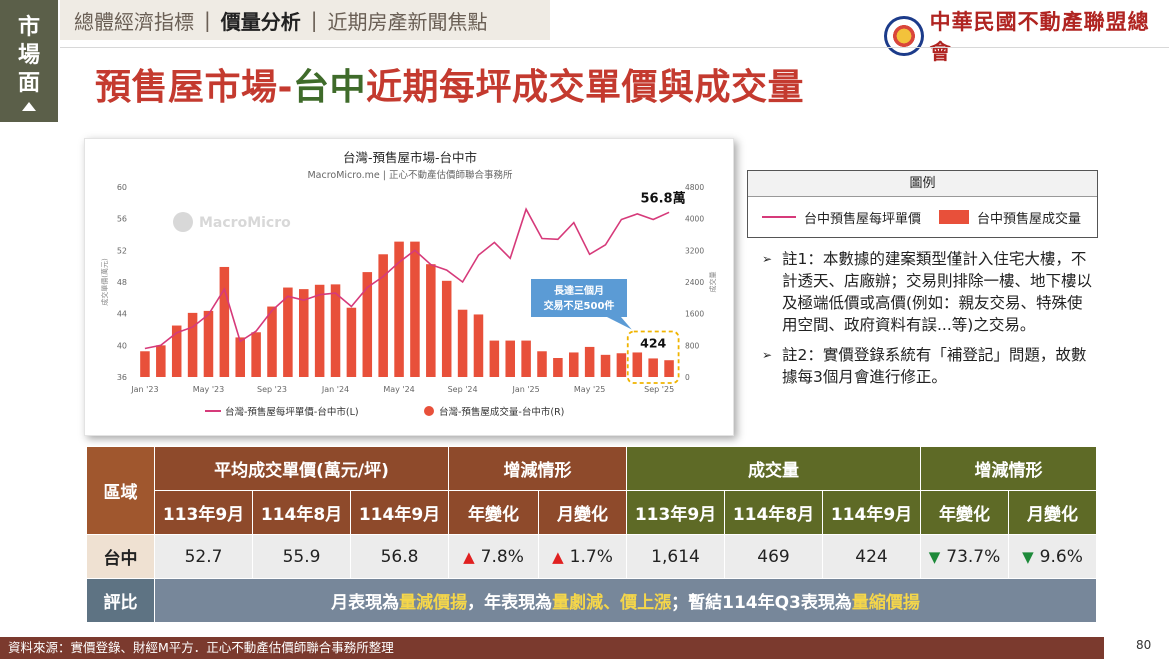 This screenshot has height=659, width=1169. I want to click on y-left-tick-label: 60, so click(122, 187).